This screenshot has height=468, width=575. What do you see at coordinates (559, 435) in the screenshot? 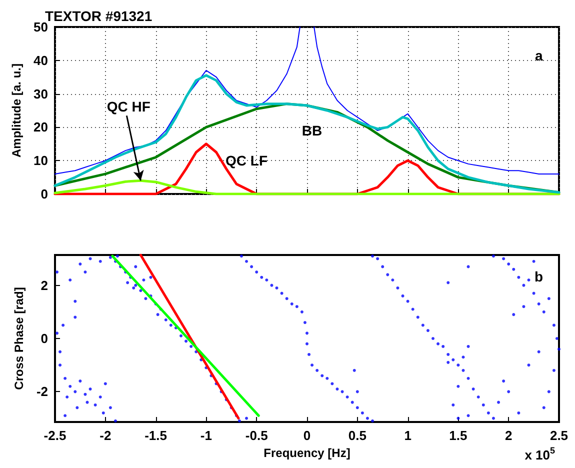
I see `x-tick-label: 2.5` at bounding box center [559, 435].